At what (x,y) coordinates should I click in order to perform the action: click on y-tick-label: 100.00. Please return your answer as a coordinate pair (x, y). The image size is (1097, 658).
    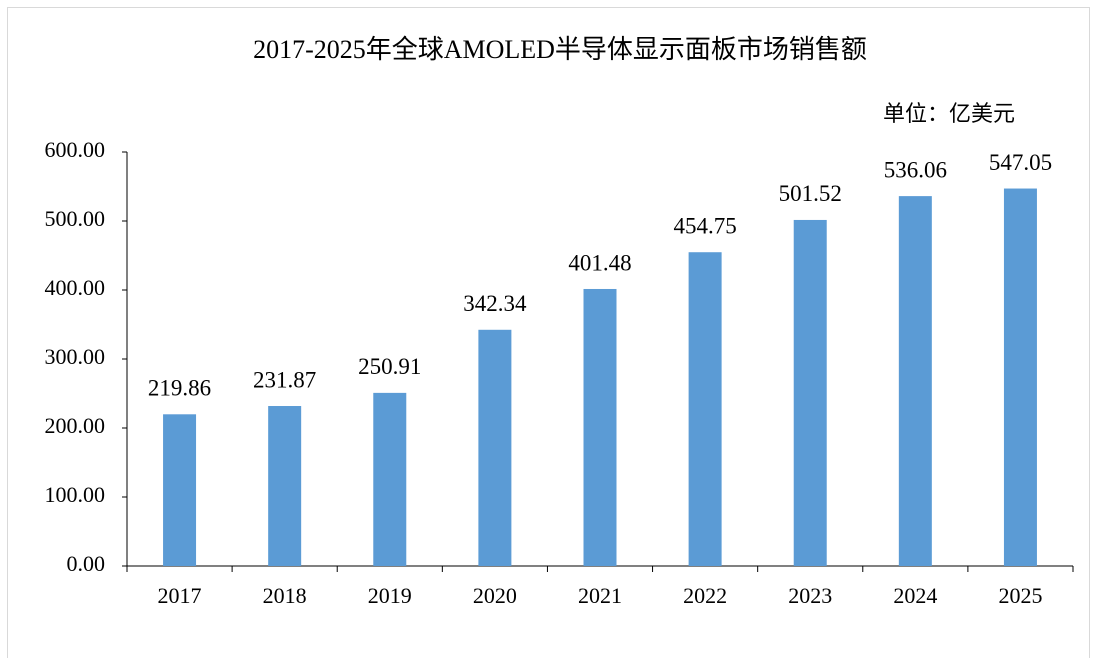
    Looking at the image, I should click on (75, 494).